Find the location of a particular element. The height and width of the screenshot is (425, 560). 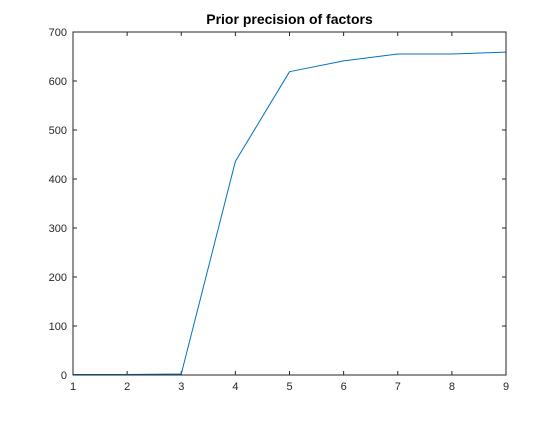

y-tick-label: 200 is located at coordinates (58, 278).